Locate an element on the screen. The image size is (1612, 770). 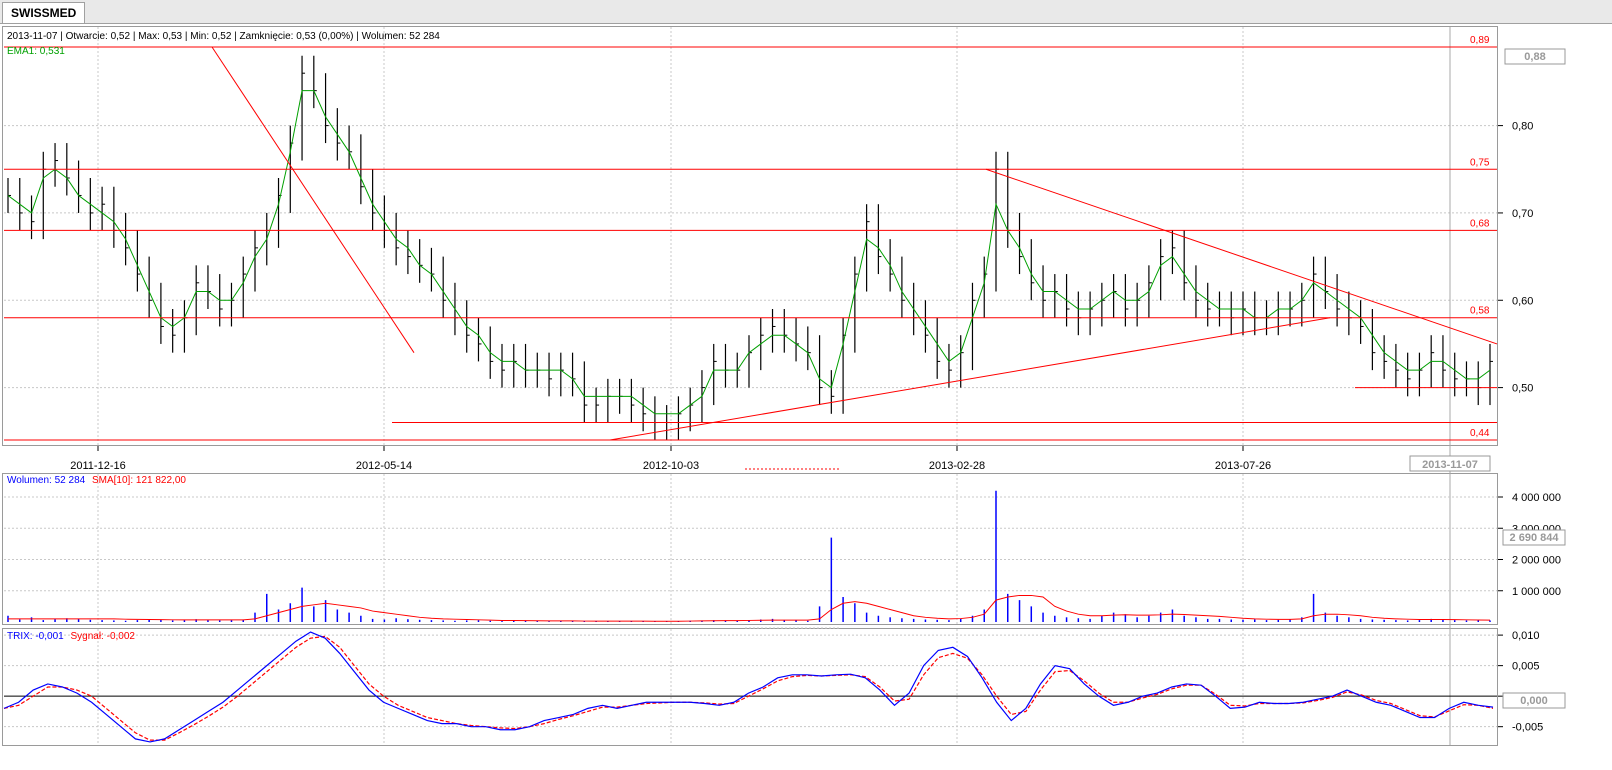
date-tick-label: 2012-10-03 is located at coordinates (671, 466).